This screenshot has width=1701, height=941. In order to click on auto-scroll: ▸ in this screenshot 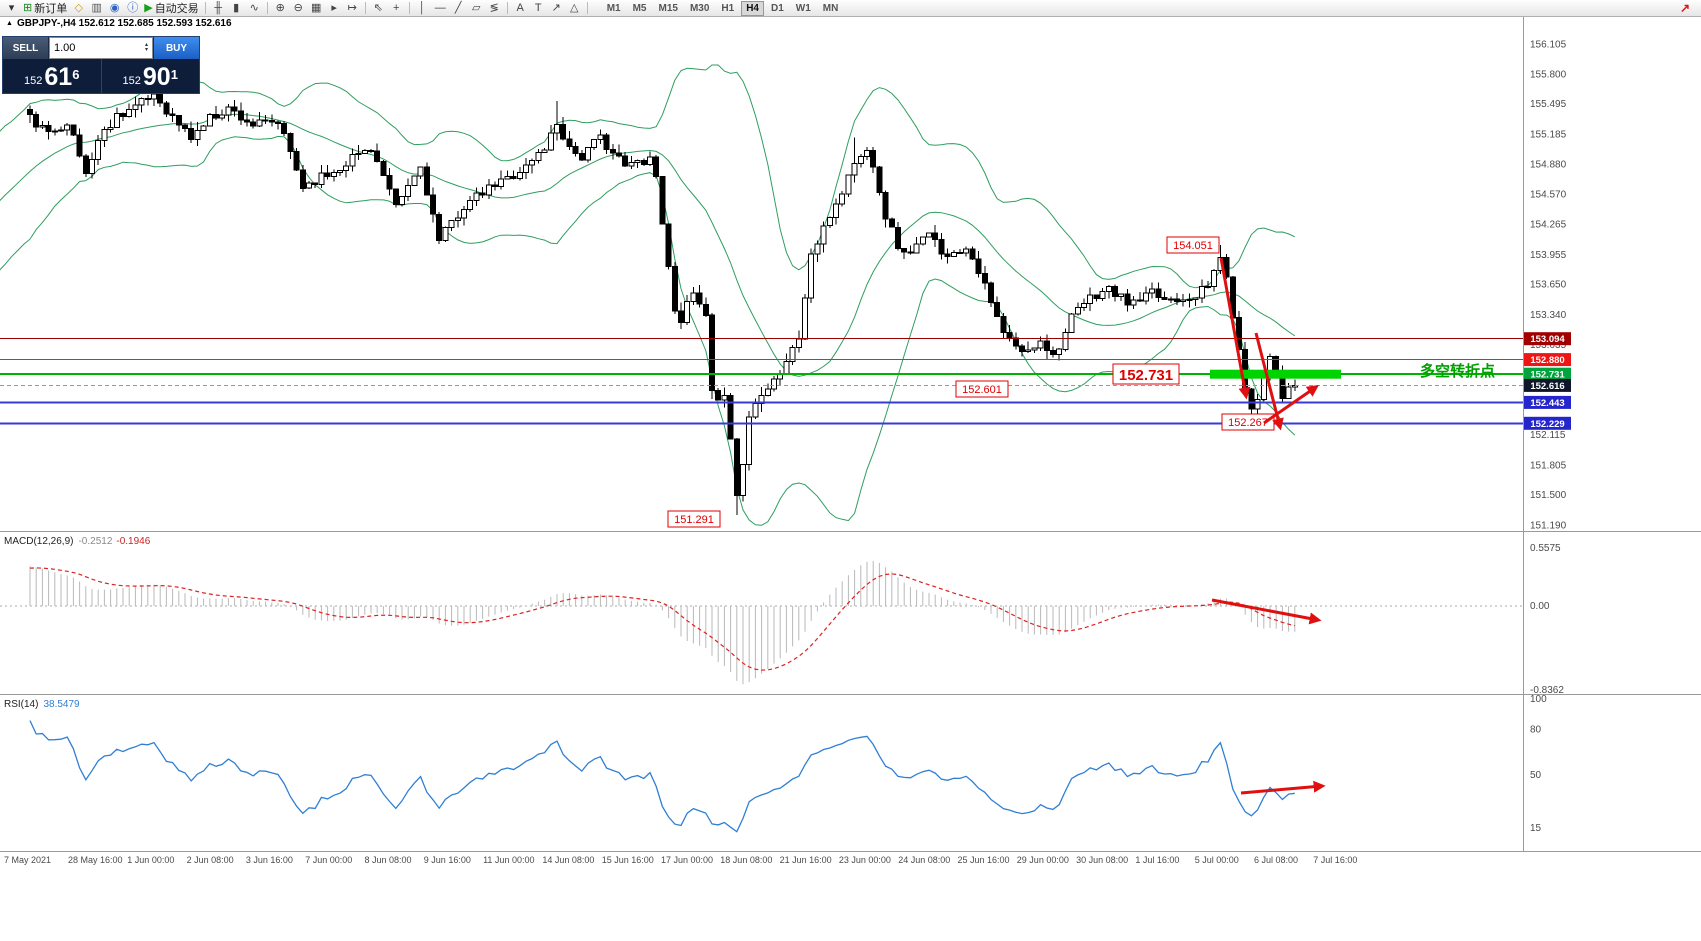, I will do `click(334, 8)`.